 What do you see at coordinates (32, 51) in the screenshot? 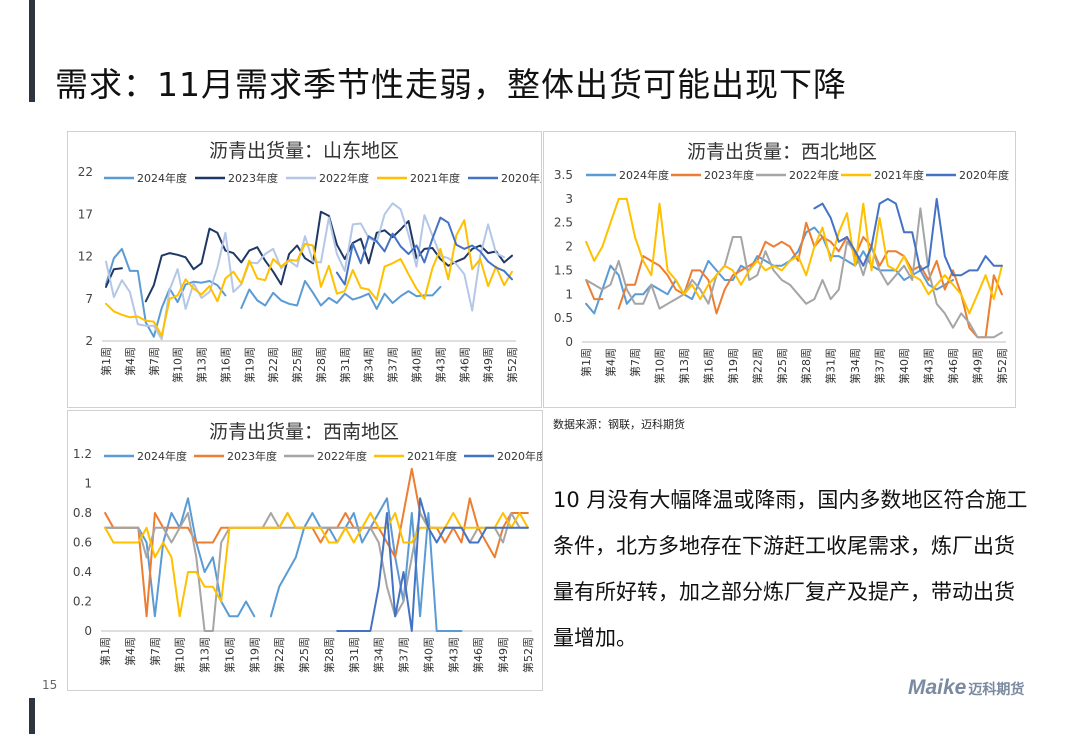
I see `title-accent-bar` at bounding box center [32, 51].